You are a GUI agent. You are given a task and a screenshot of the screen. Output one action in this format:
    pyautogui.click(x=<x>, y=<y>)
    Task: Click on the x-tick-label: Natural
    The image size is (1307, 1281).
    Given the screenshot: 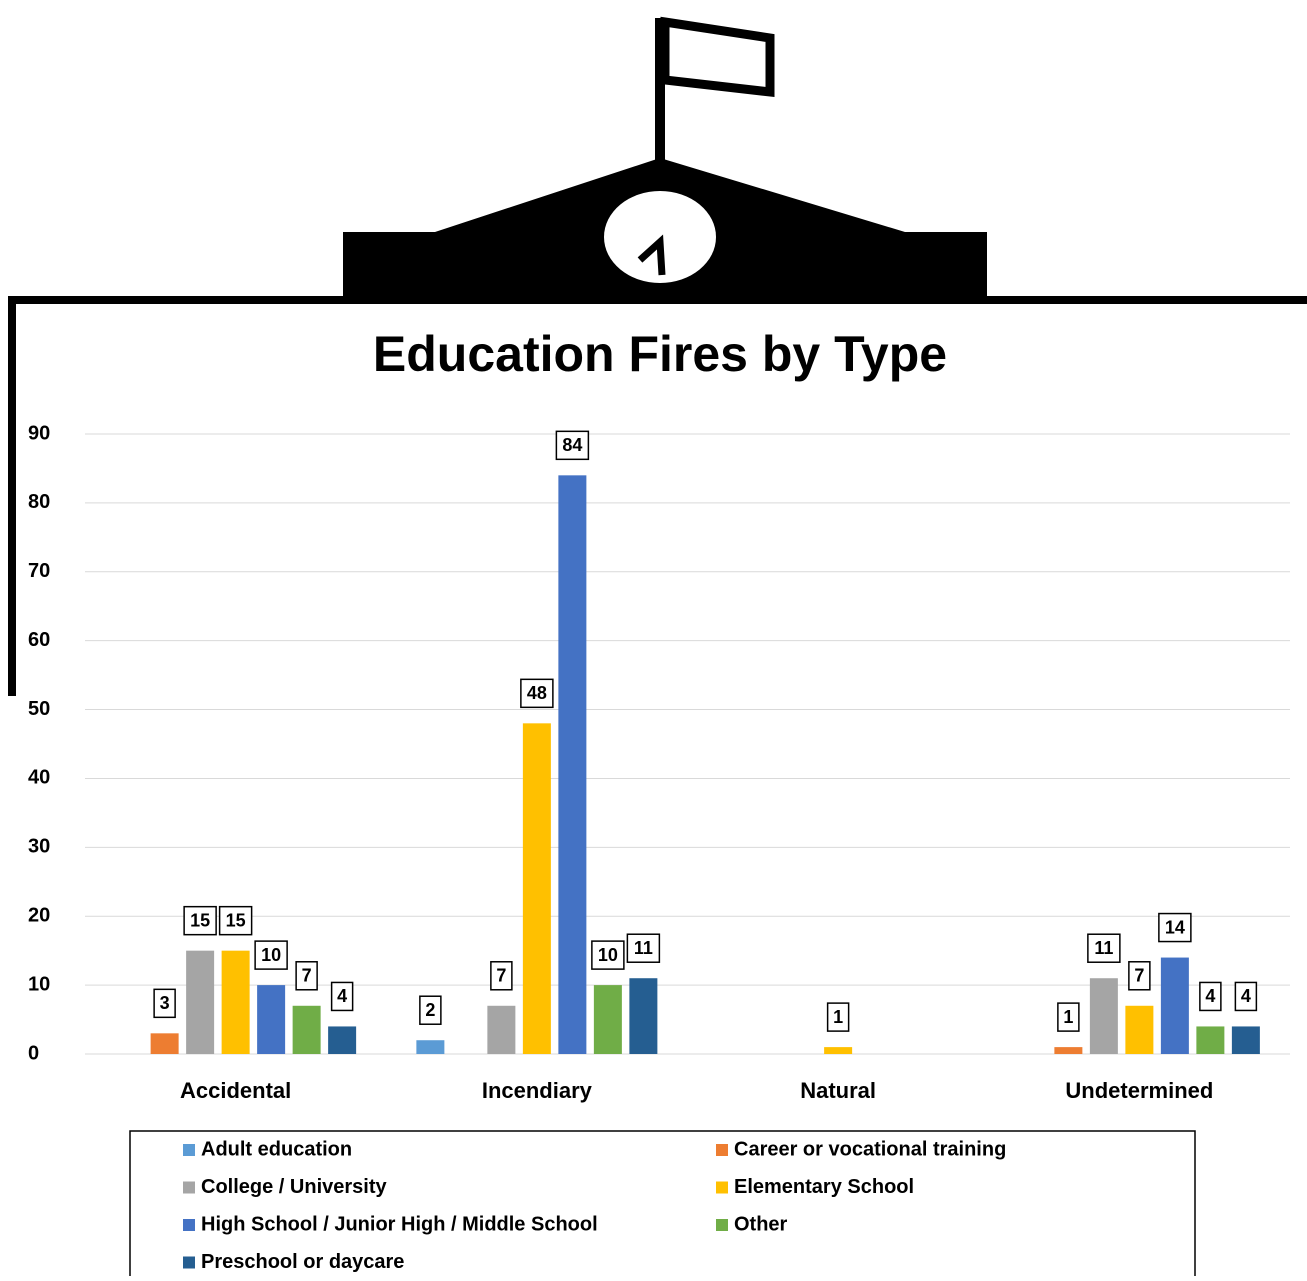 What is the action you would take?
    pyautogui.click(x=838, y=1090)
    